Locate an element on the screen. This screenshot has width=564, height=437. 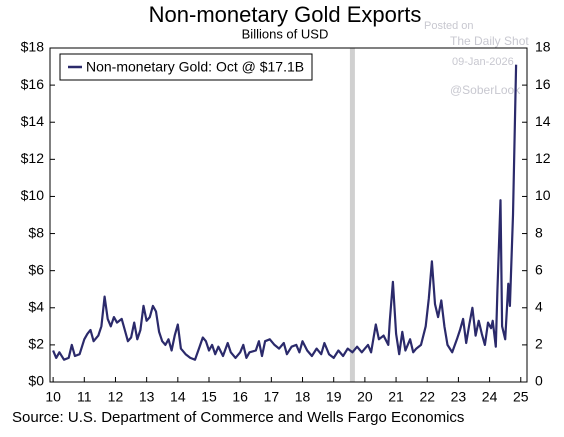
y-tick-label: $0 is located at coordinates (36, 381).